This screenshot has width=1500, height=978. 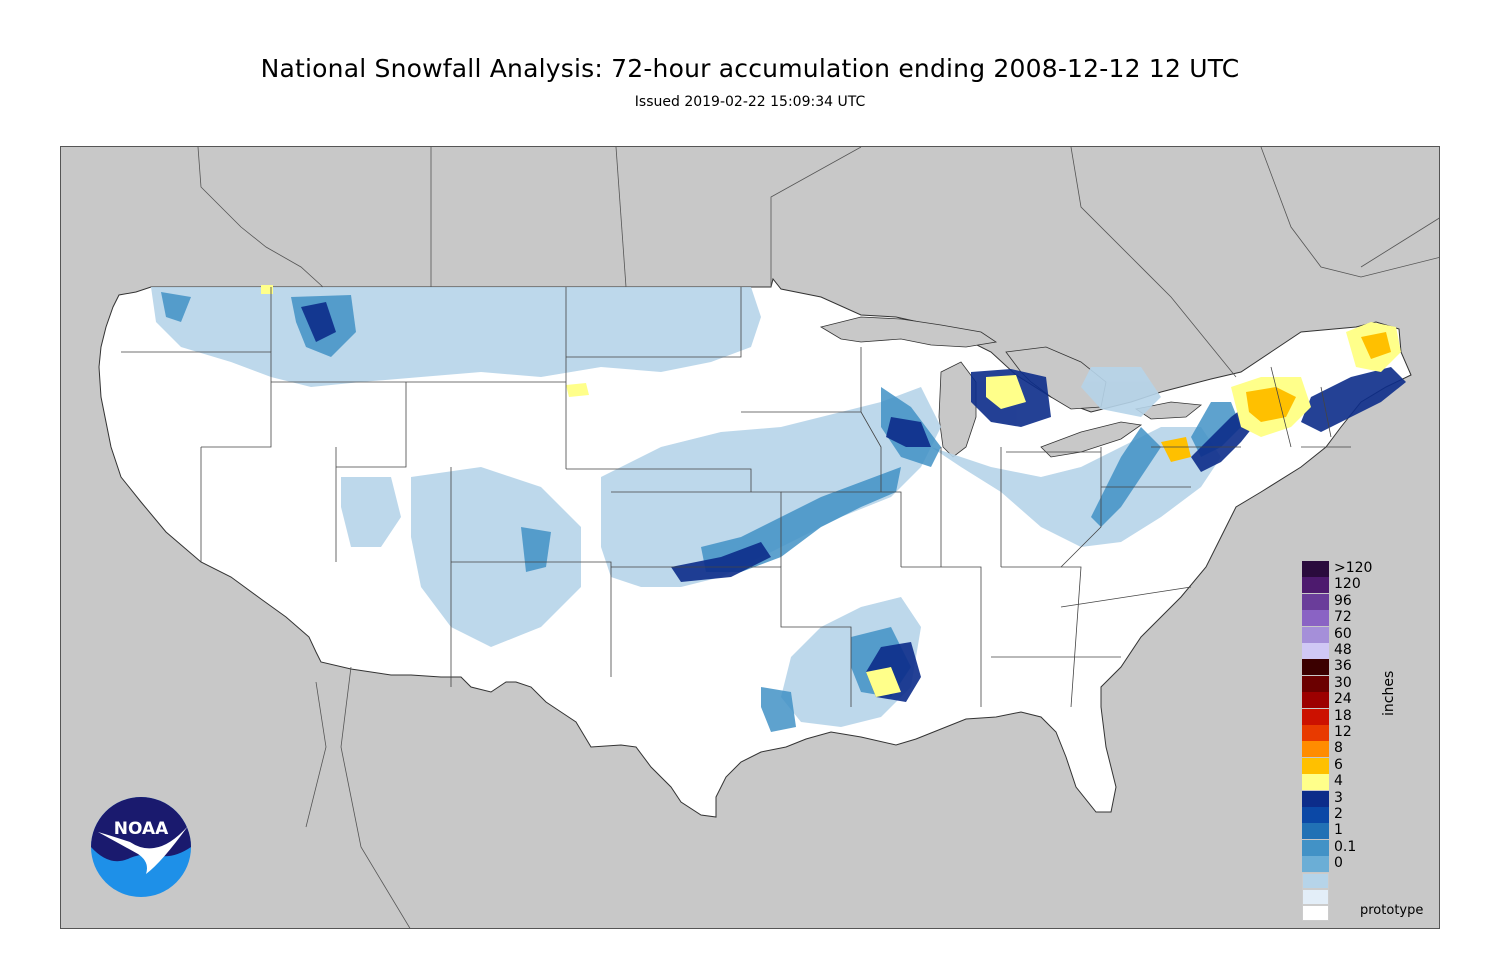 I want to click on issued-timestamp: Issued 2019-02-22 15:09:34 UTC, so click(x=750, y=102).